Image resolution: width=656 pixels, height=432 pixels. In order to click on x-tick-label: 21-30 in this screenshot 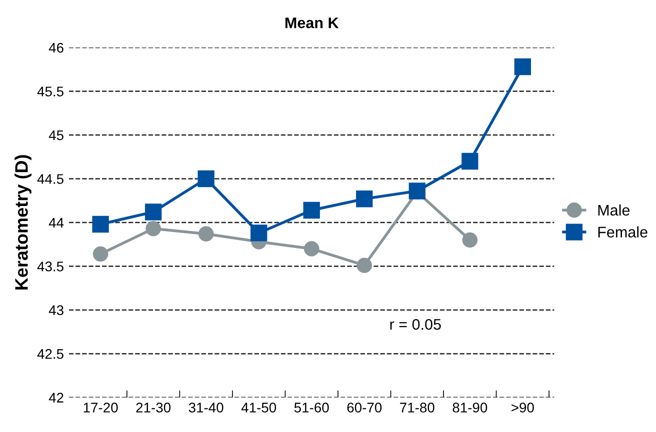, I will do `click(153, 407)`.